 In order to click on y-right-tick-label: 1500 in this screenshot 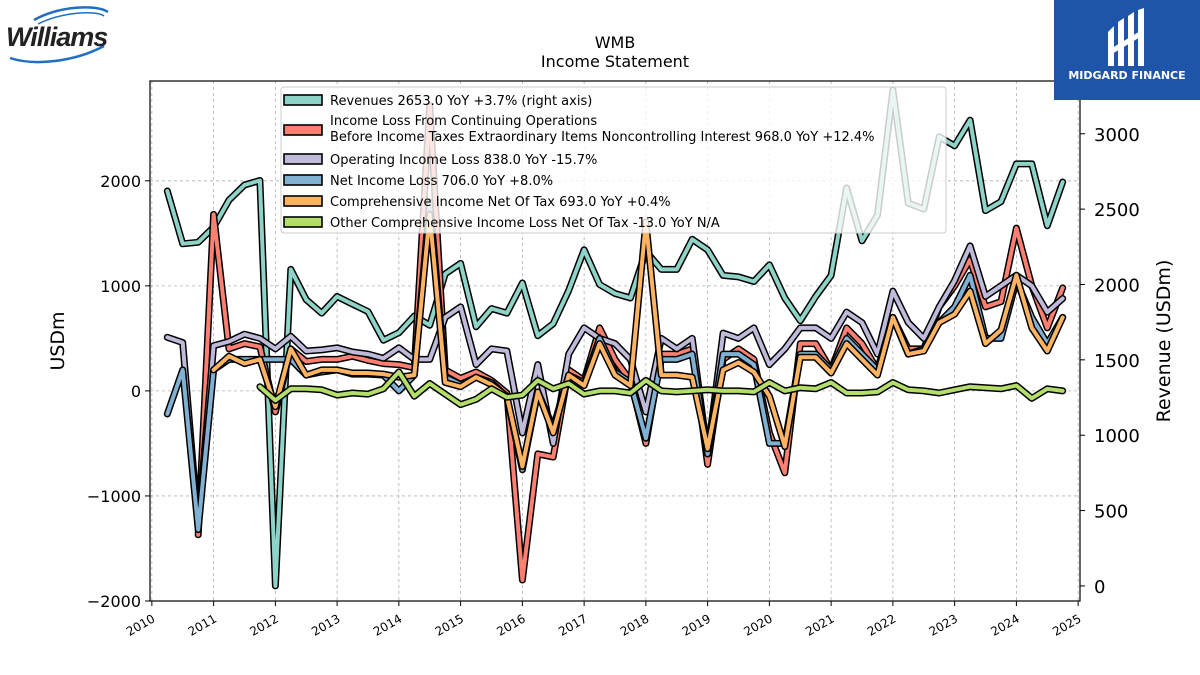, I will do `click(1117, 361)`.